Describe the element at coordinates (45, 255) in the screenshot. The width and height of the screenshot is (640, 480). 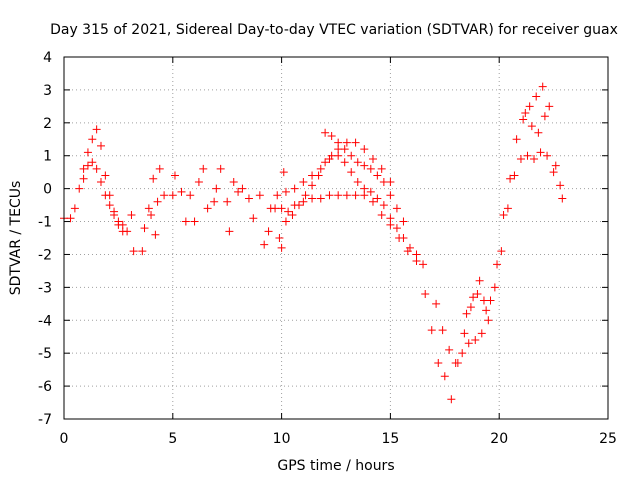
I see `y-tick-label: -2` at that location.